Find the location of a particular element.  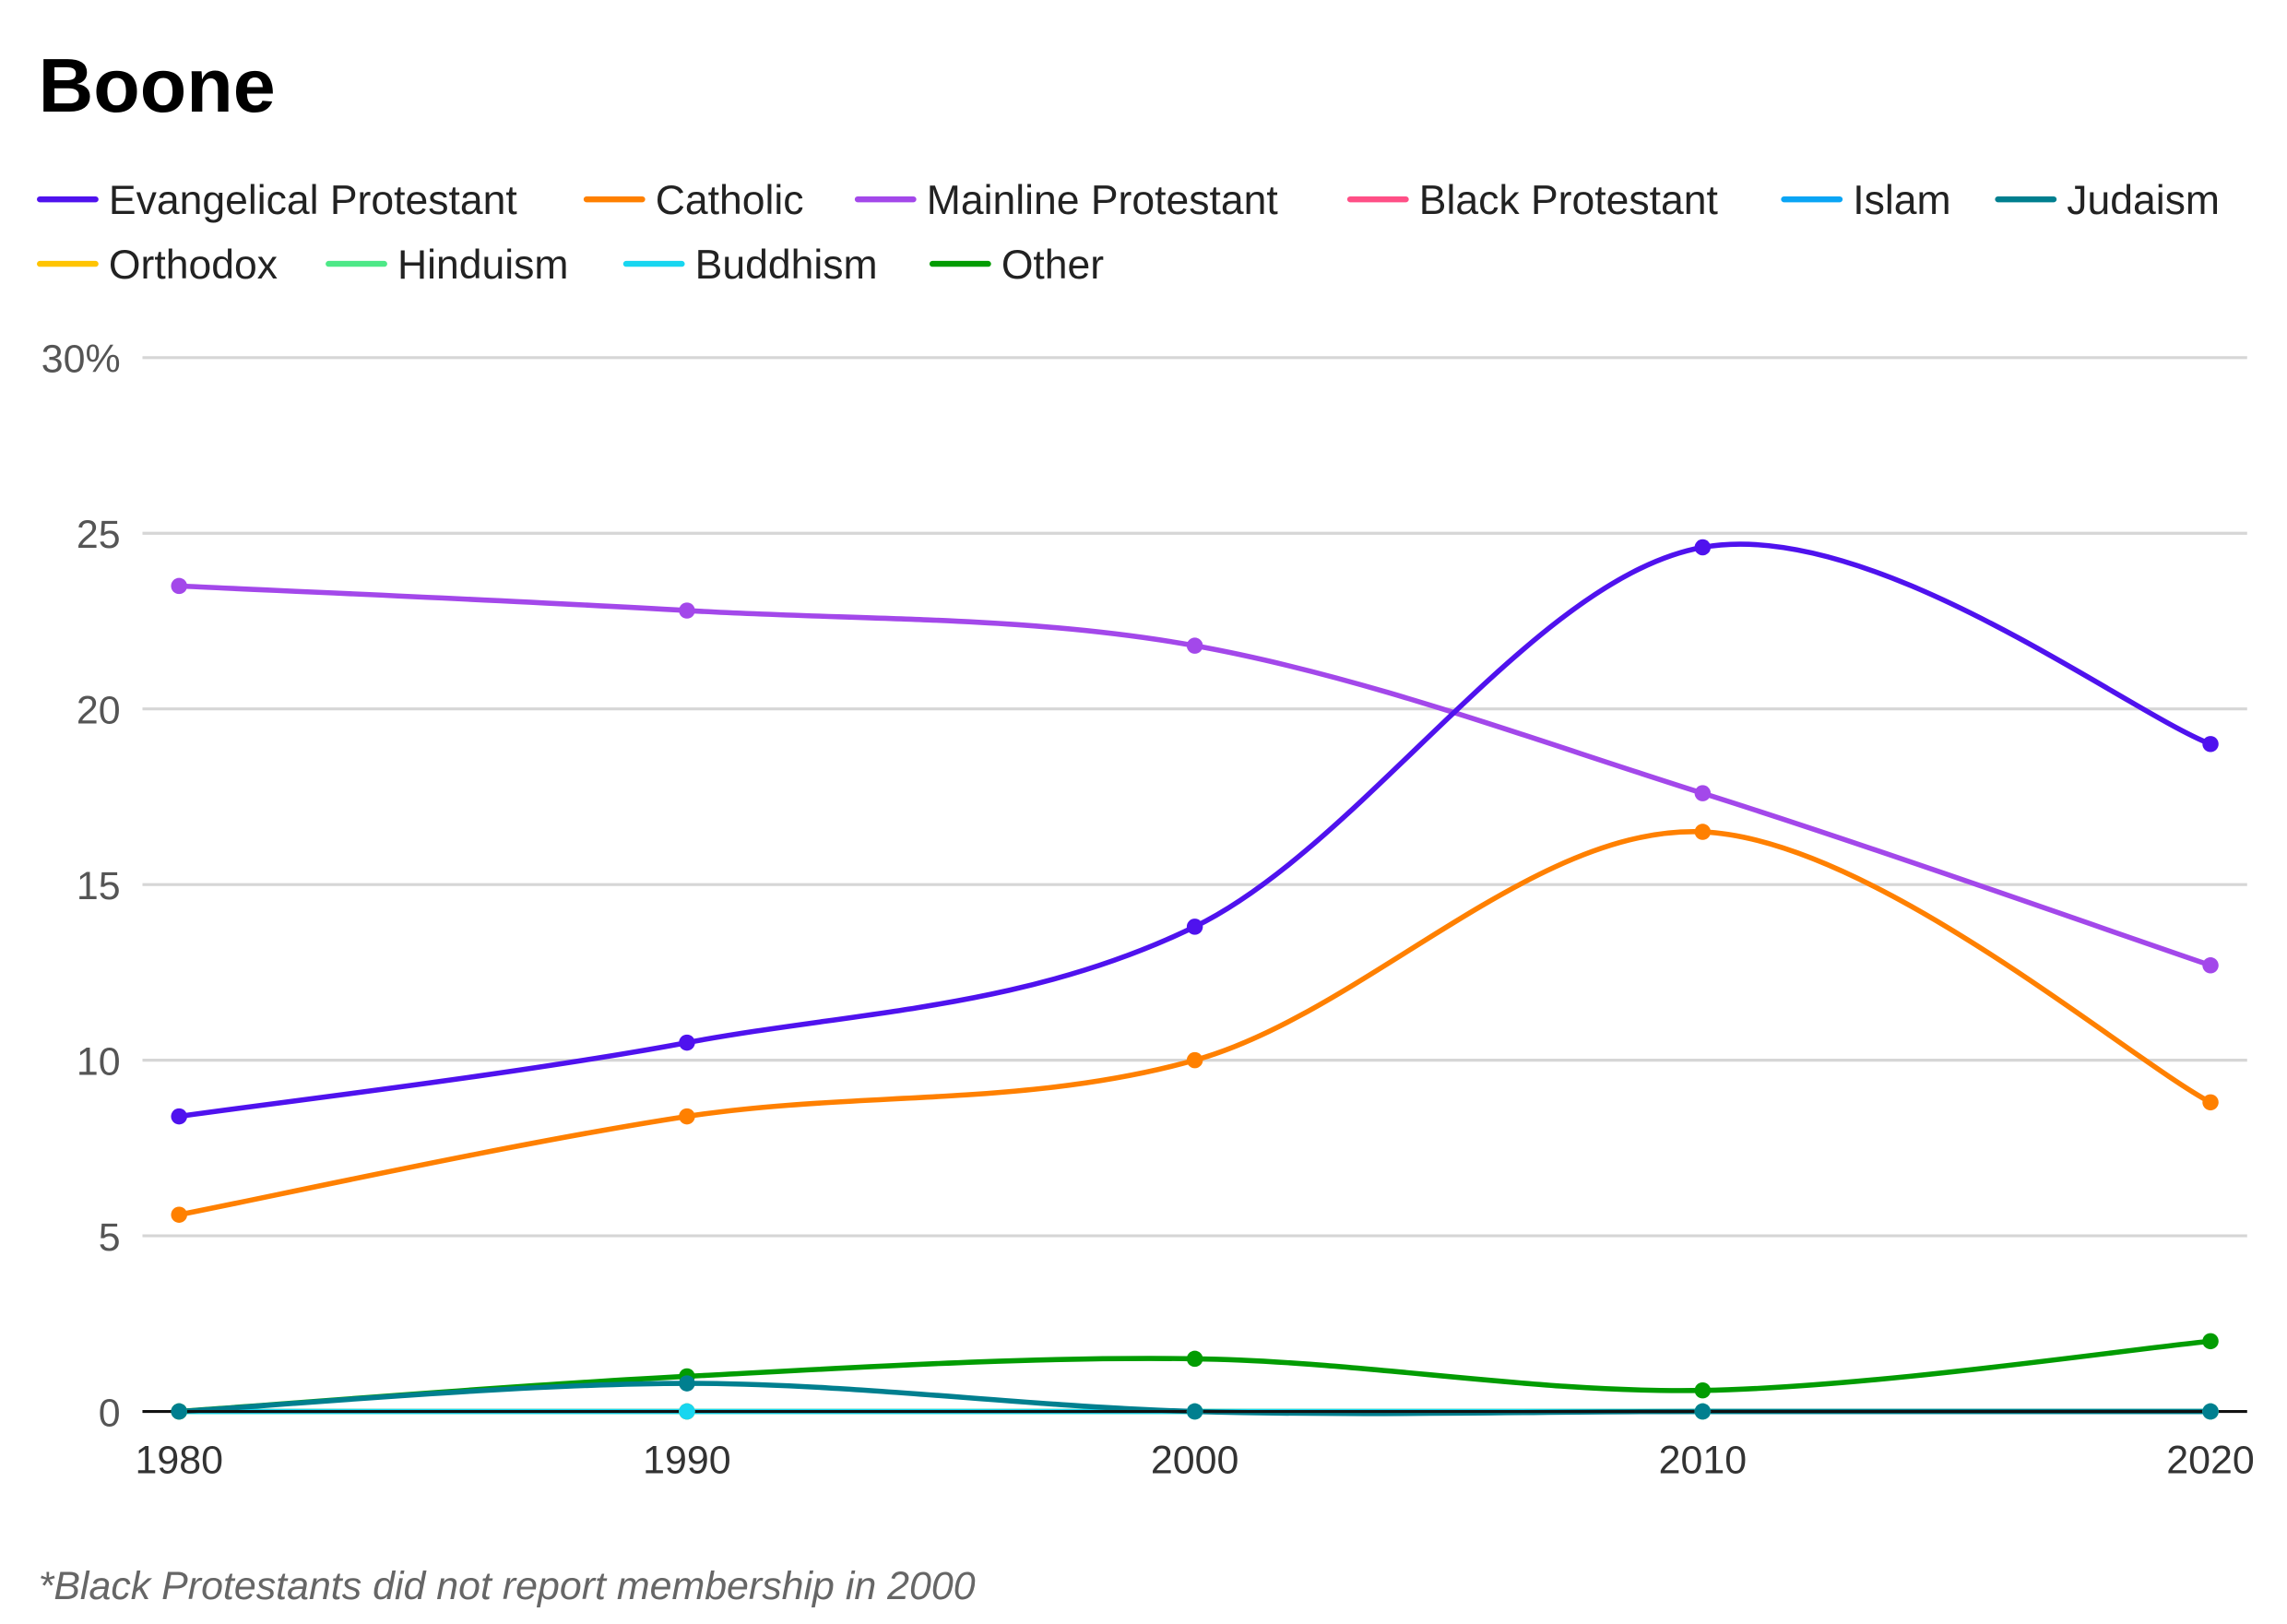

legend-item: Catholic is located at coordinates (693, 200).